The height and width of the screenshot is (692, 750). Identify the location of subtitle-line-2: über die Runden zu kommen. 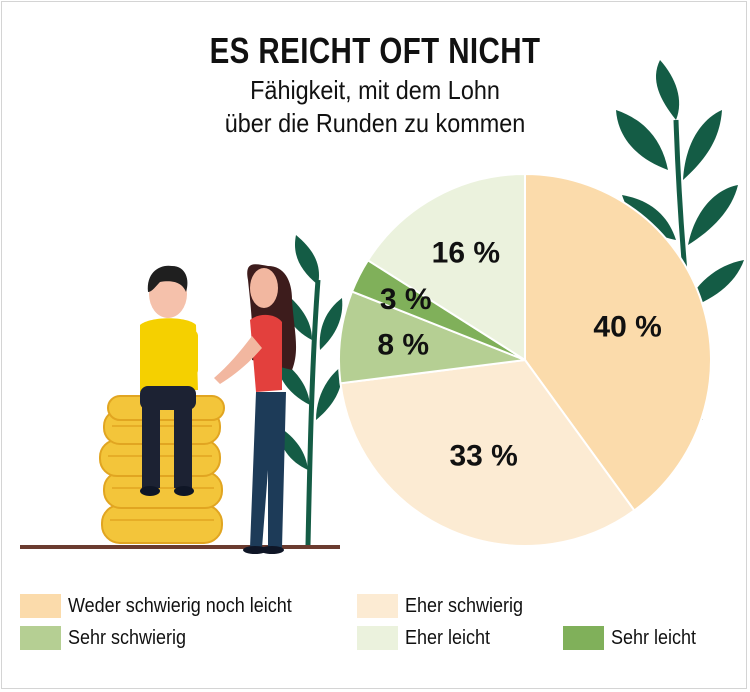
(375, 123).